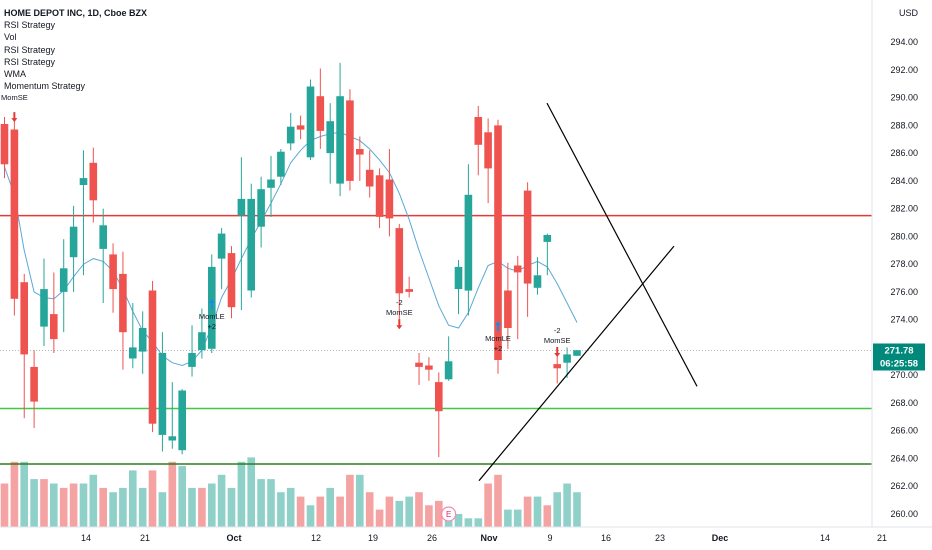  Describe the element at coordinates (15, 74) in the screenshot. I see `indicator-wma: WMA` at that location.